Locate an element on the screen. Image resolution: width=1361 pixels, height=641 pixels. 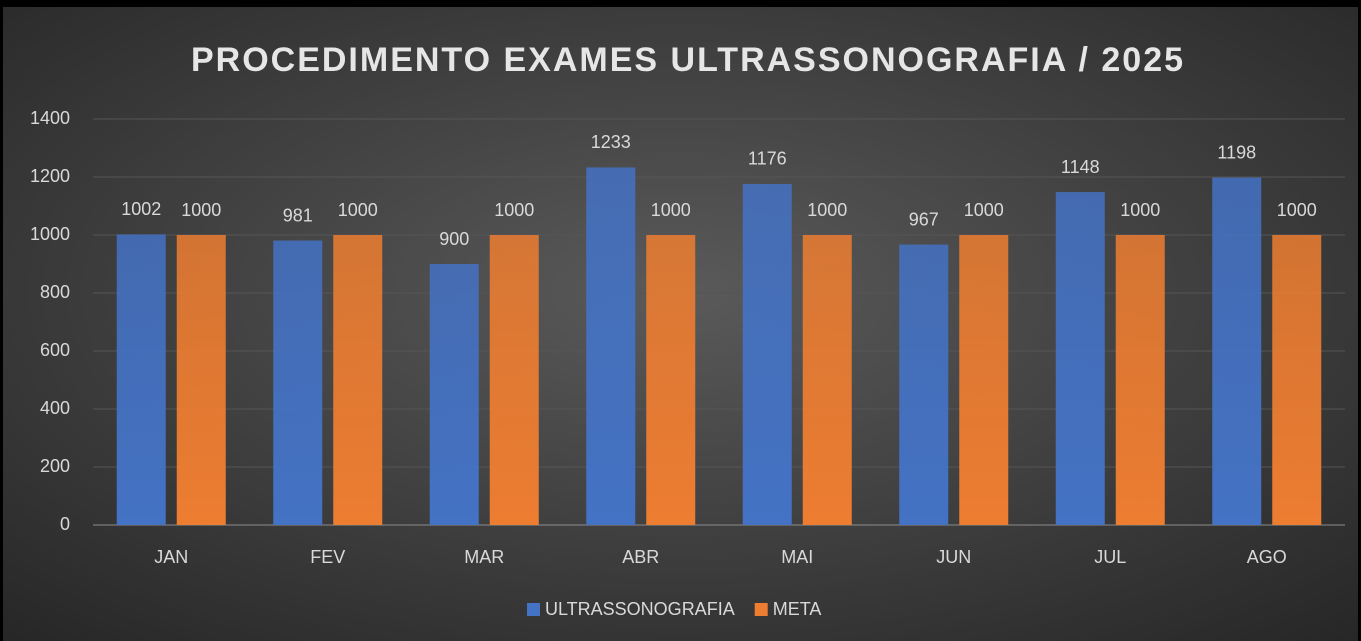
y-tick-label: 600 is located at coordinates (55, 350).